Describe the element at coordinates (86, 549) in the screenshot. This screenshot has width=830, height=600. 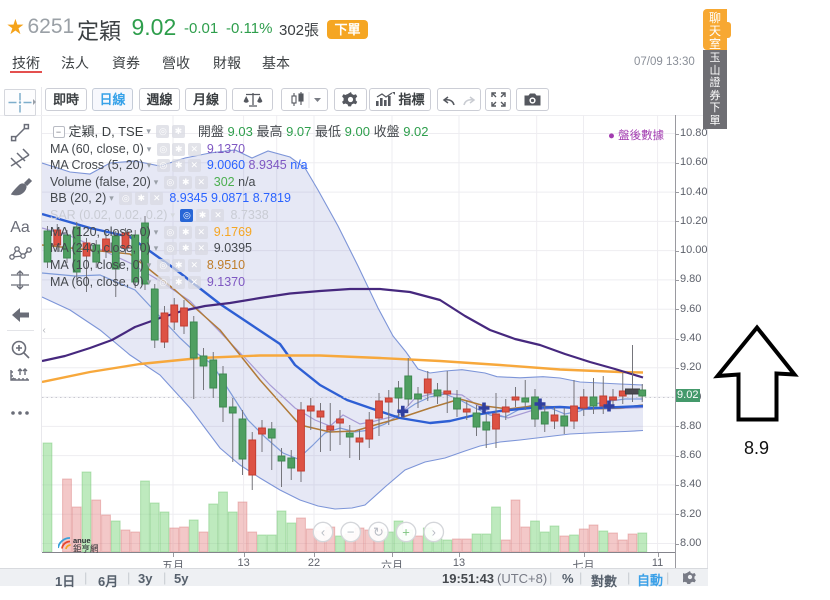
I see `svg-text: 鉅亨網` at that location.